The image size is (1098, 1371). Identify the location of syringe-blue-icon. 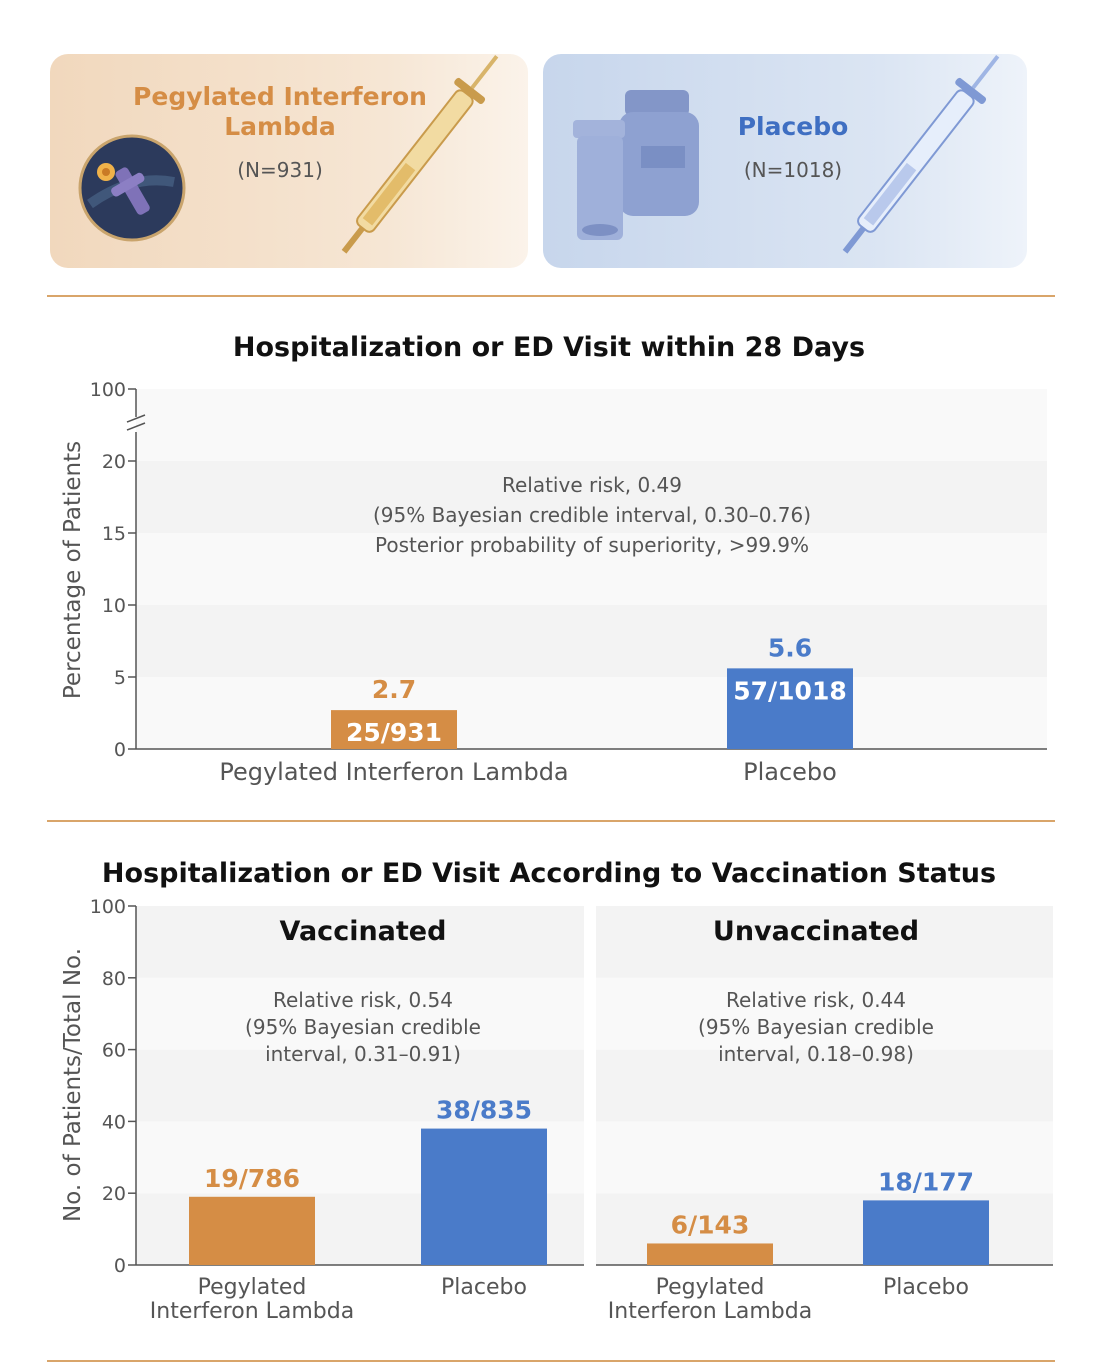
(921, 154).